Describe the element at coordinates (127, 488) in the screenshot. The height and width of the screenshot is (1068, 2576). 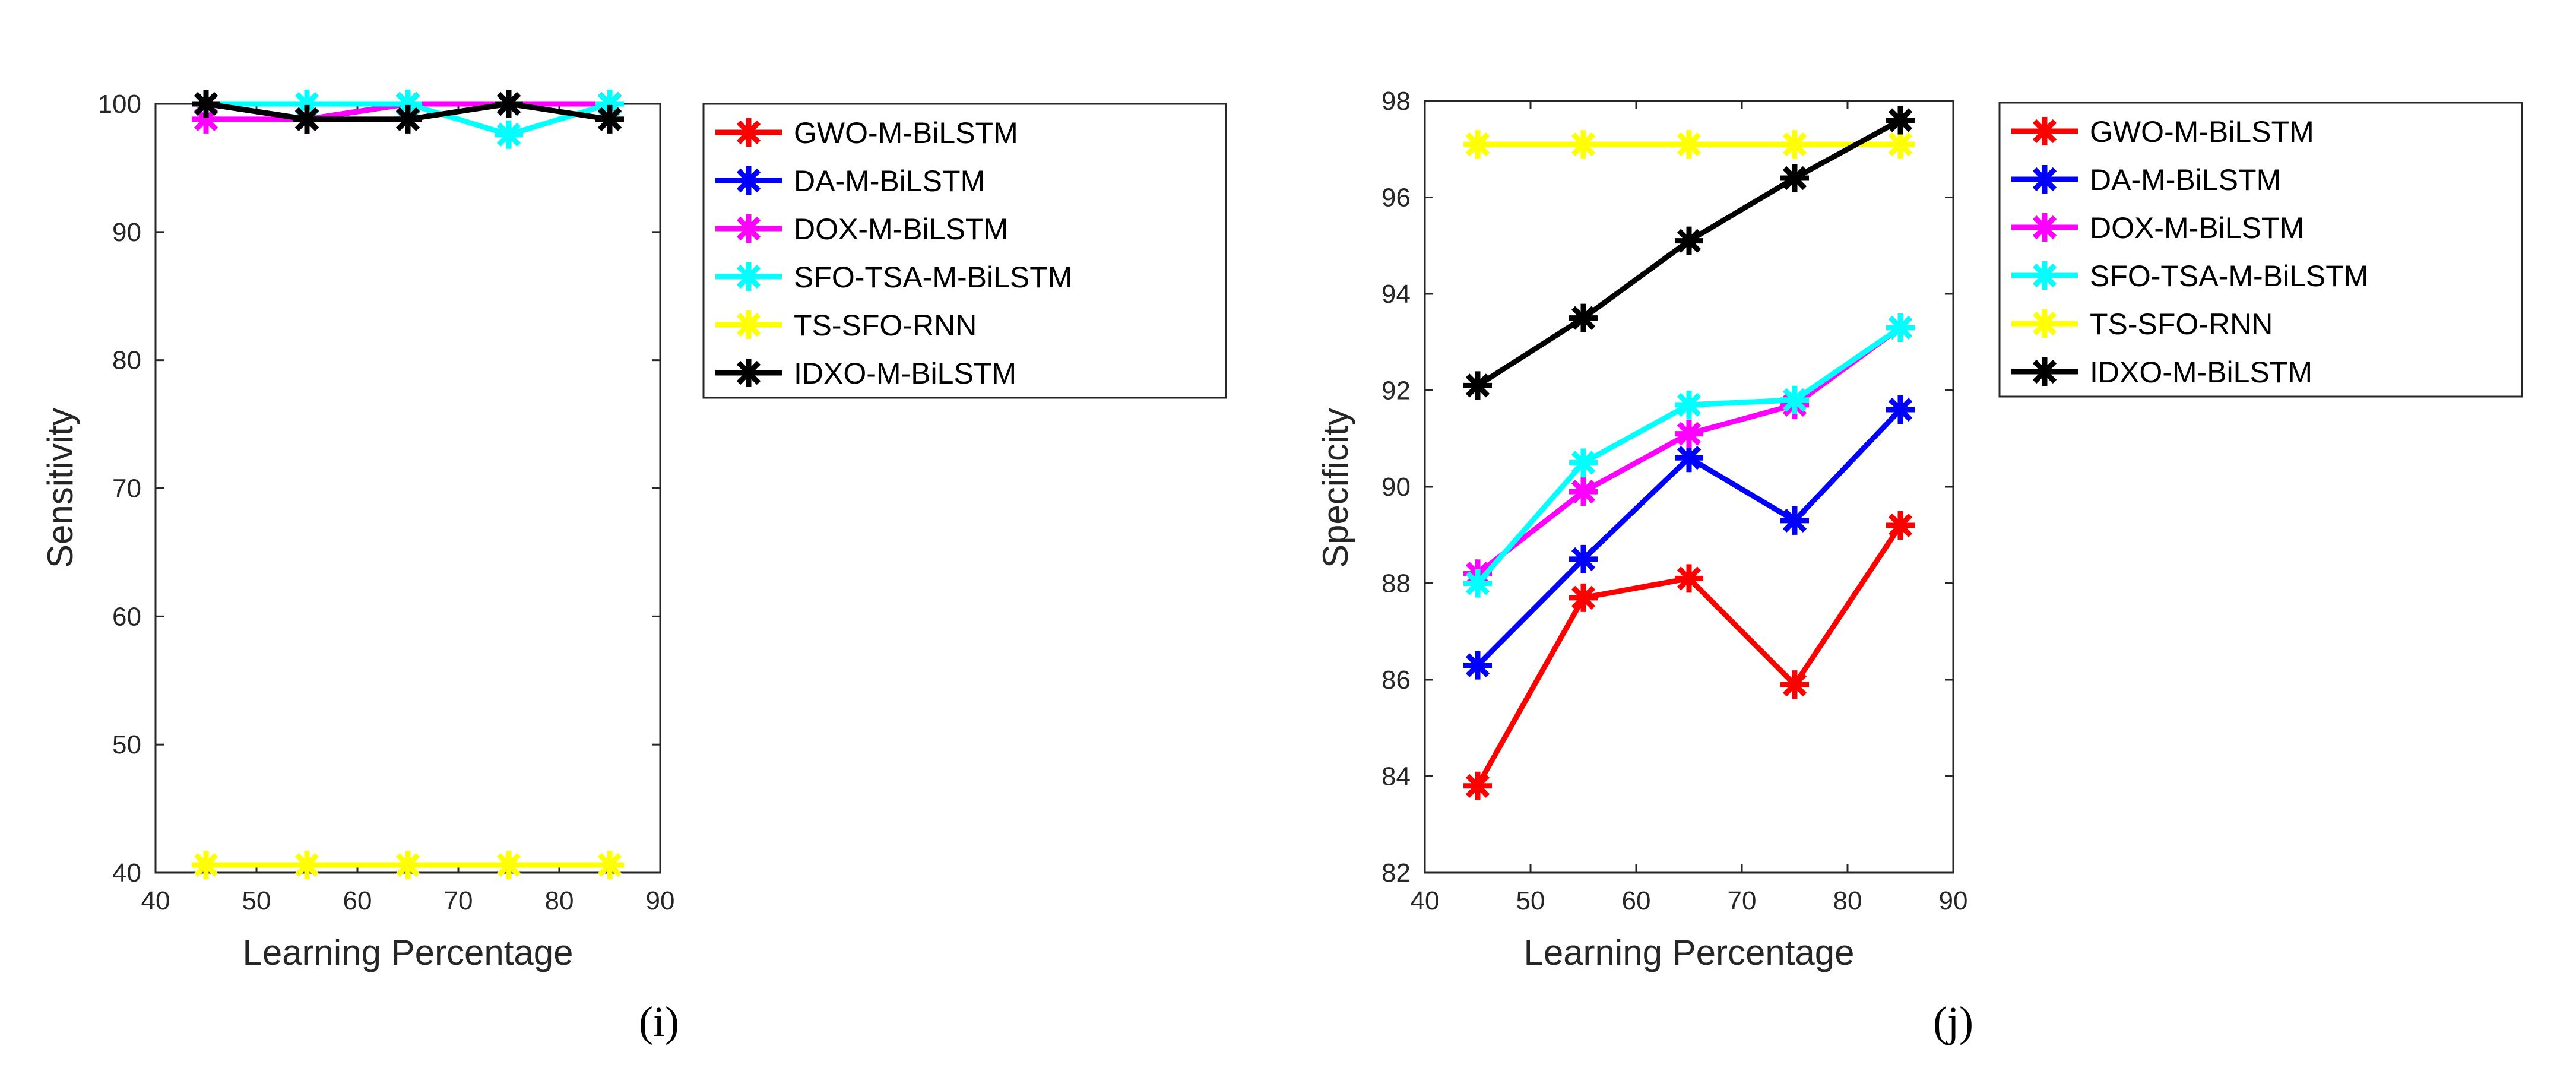
I see `y-tick-label: 70` at that location.